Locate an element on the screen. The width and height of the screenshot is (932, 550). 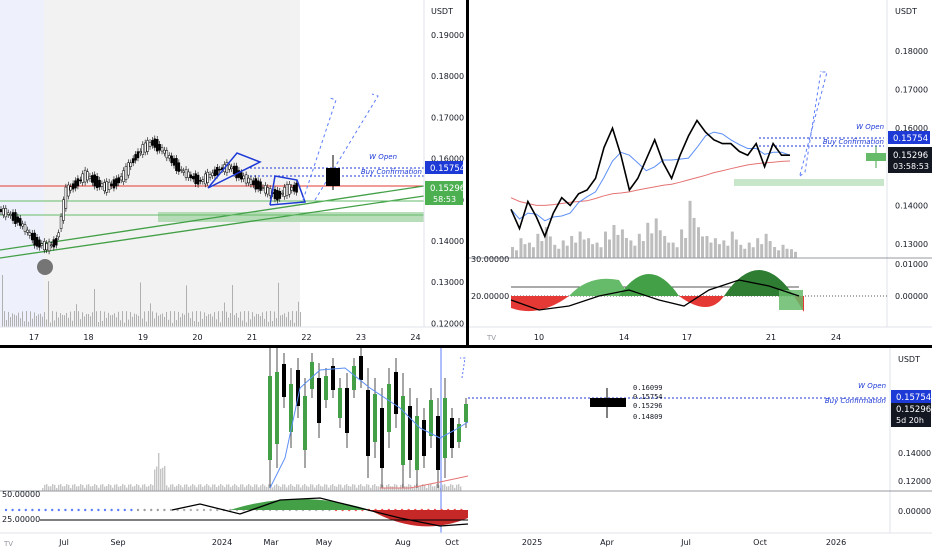
time-tick-5: 24 is located at coordinates (836, 337).